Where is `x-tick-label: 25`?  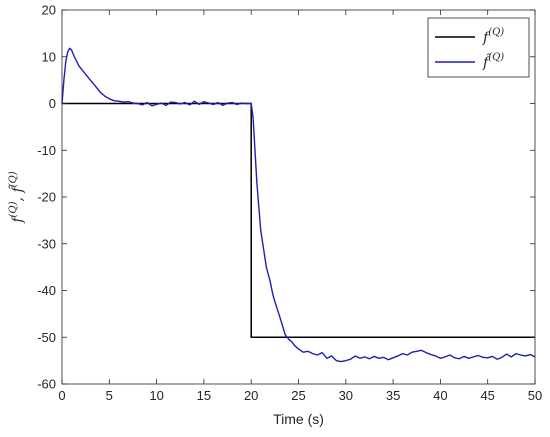 x-tick-label: 25 is located at coordinates (298, 395).